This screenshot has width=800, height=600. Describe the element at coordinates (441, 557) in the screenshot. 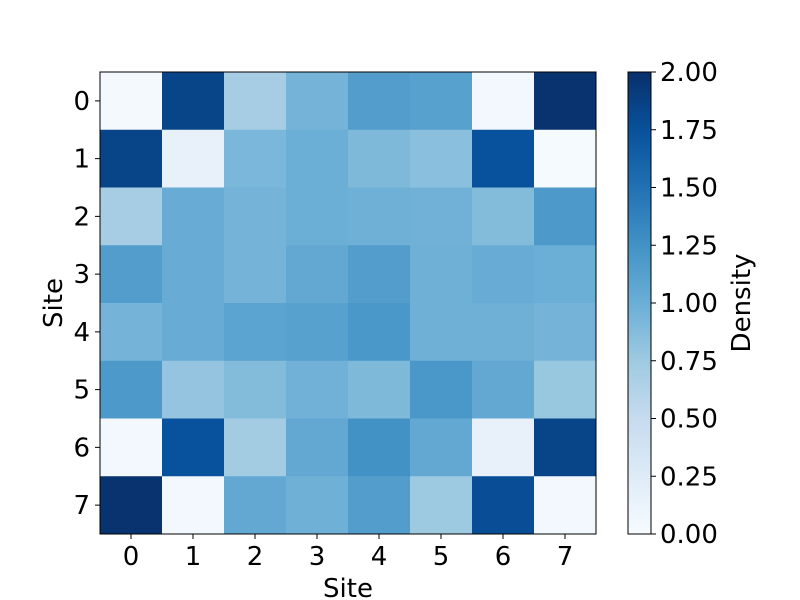

I see `x-tick-label: 5` at that location.